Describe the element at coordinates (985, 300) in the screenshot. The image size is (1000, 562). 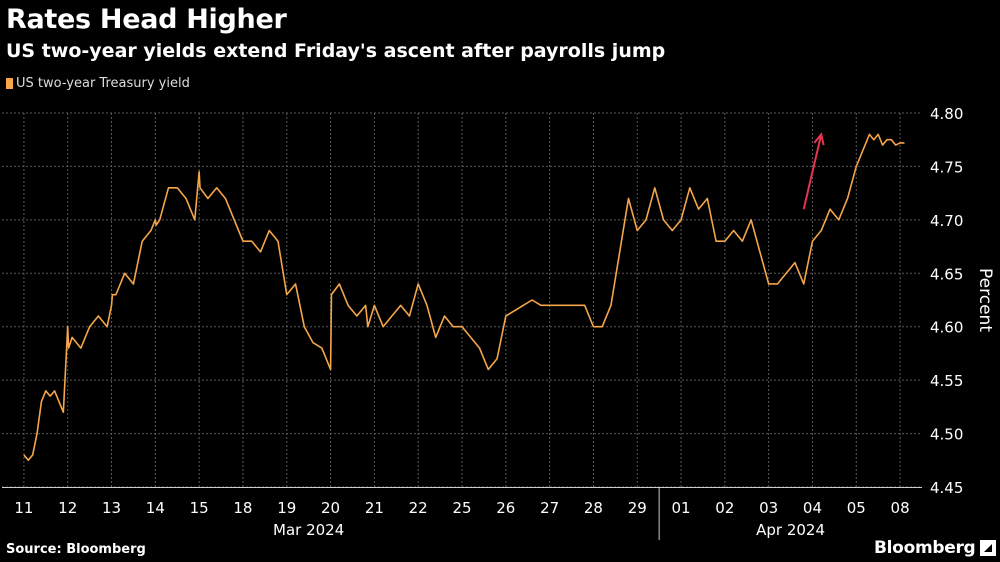
I see `y-axis-title: Percent` at that location.